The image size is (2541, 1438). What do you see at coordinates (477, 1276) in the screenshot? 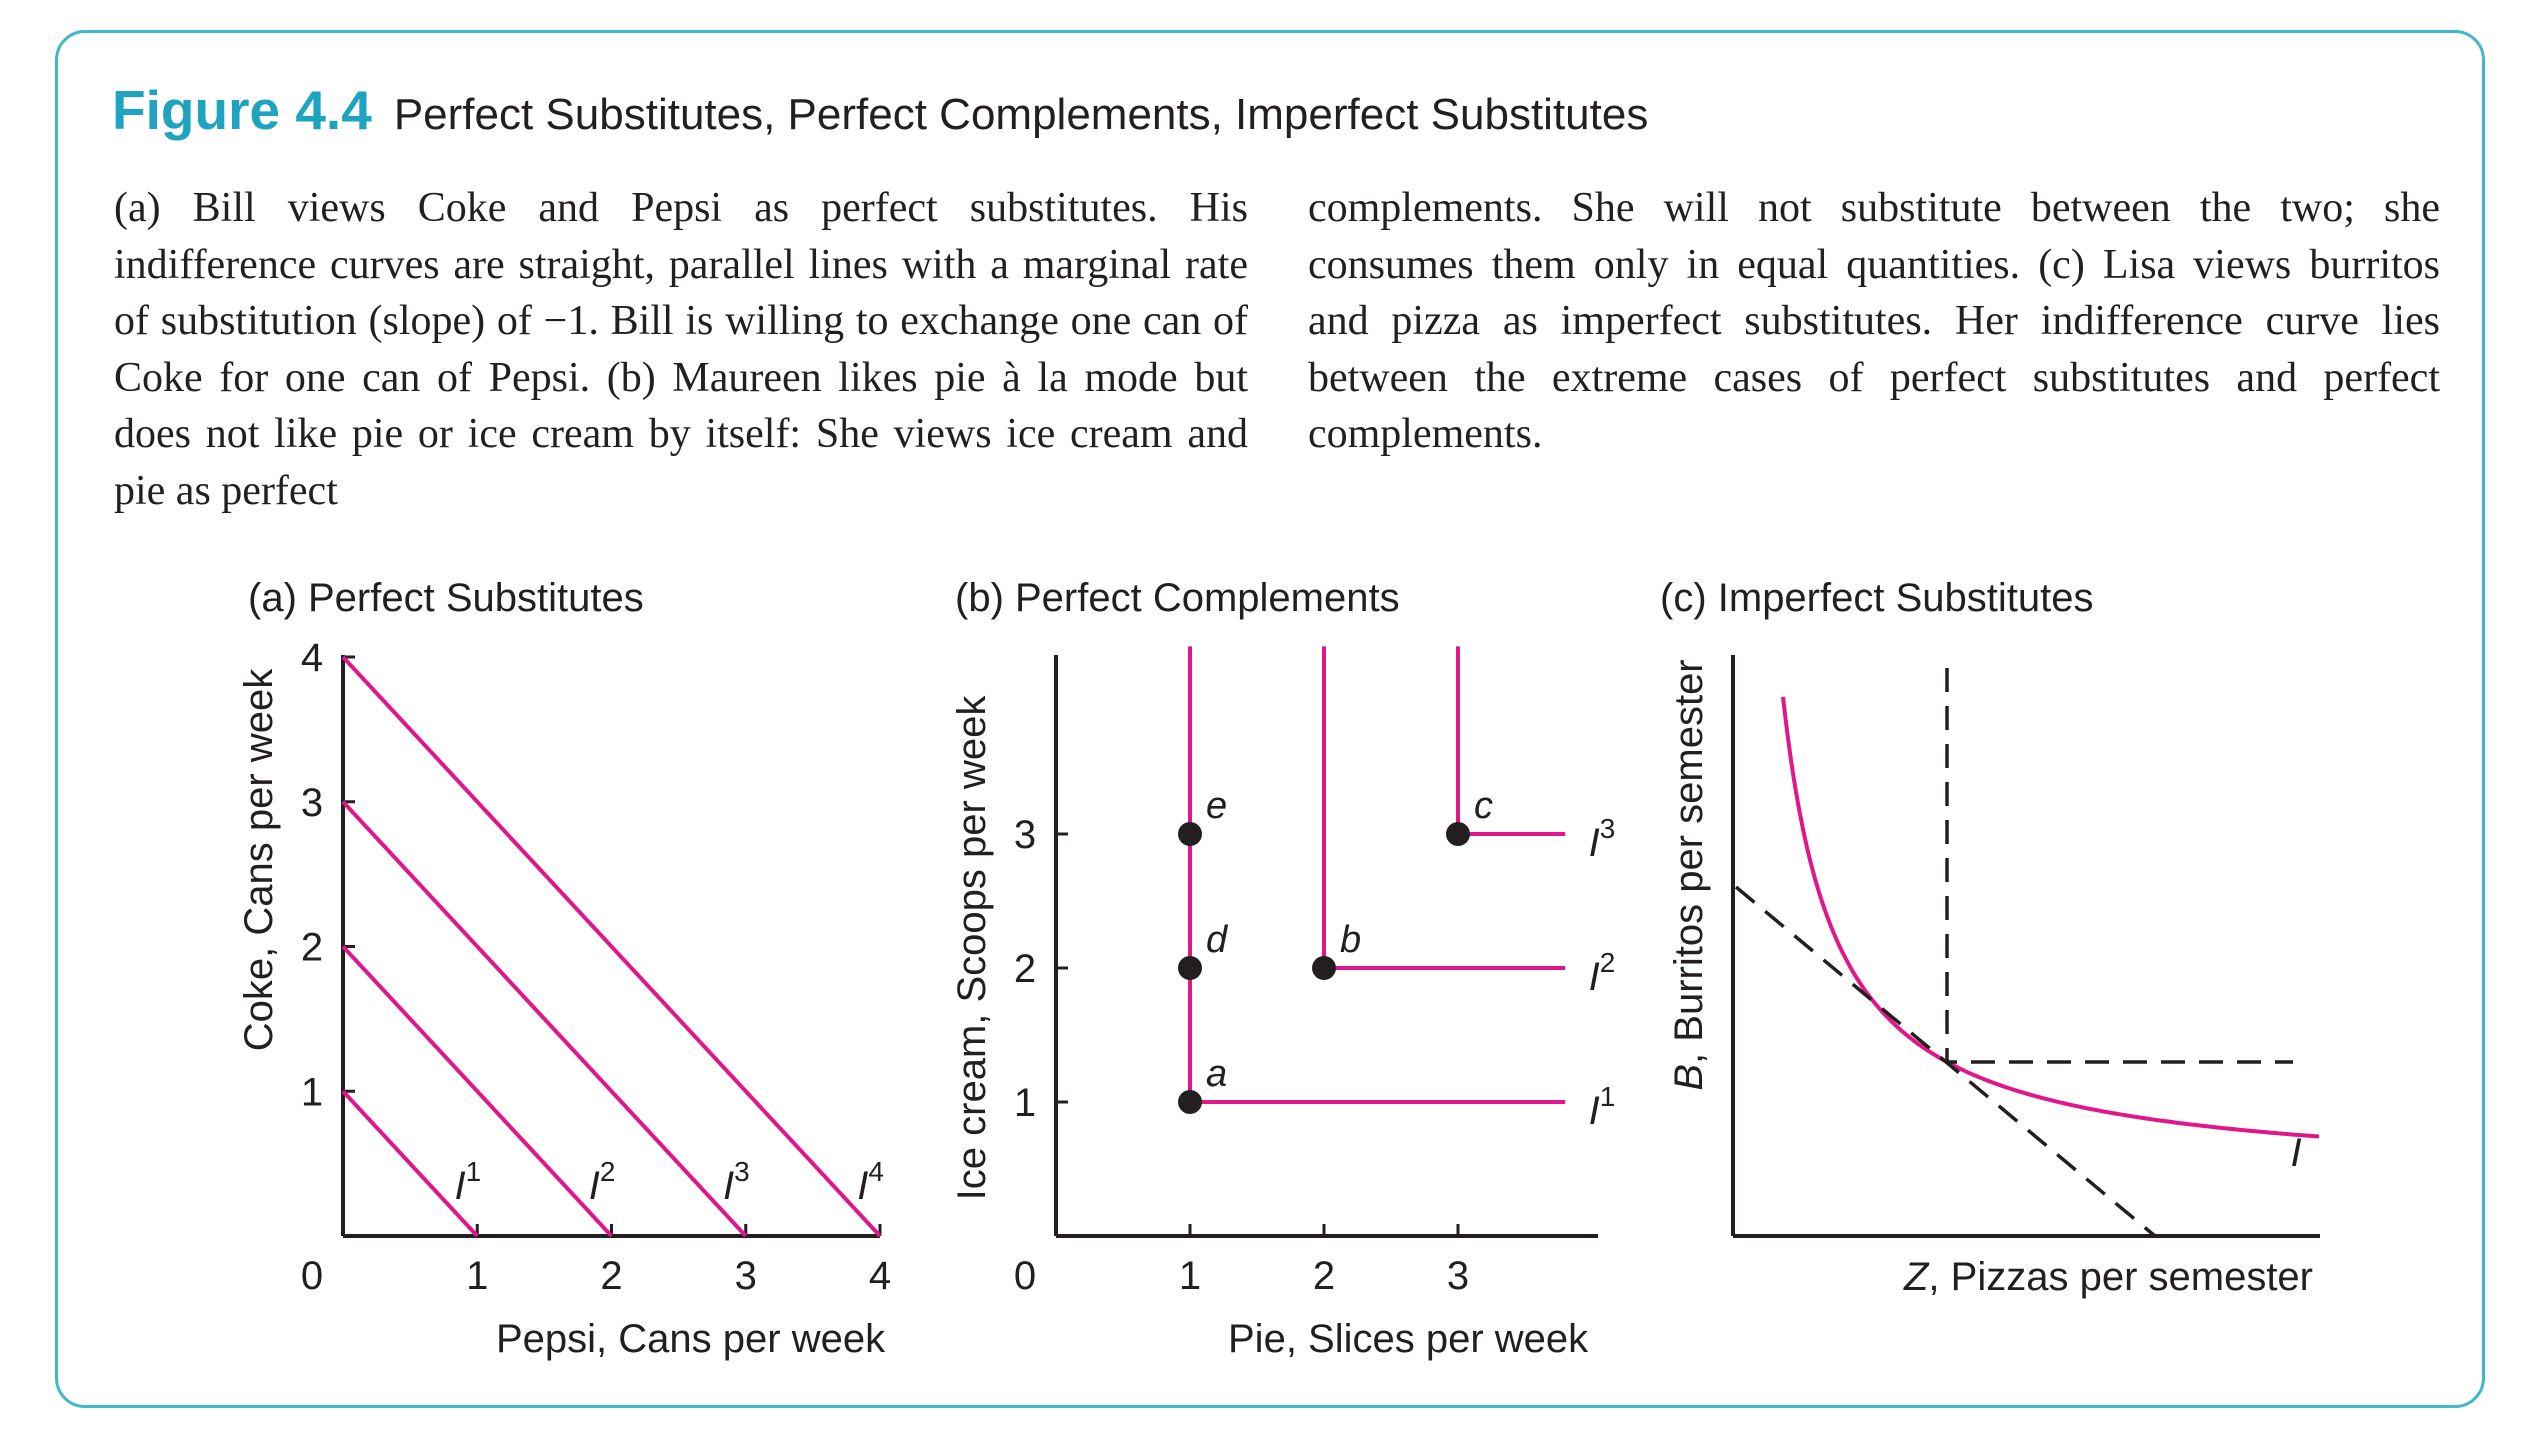
I see `panel-a-x-tick-label: 1` at bounding box center [477, 1276].